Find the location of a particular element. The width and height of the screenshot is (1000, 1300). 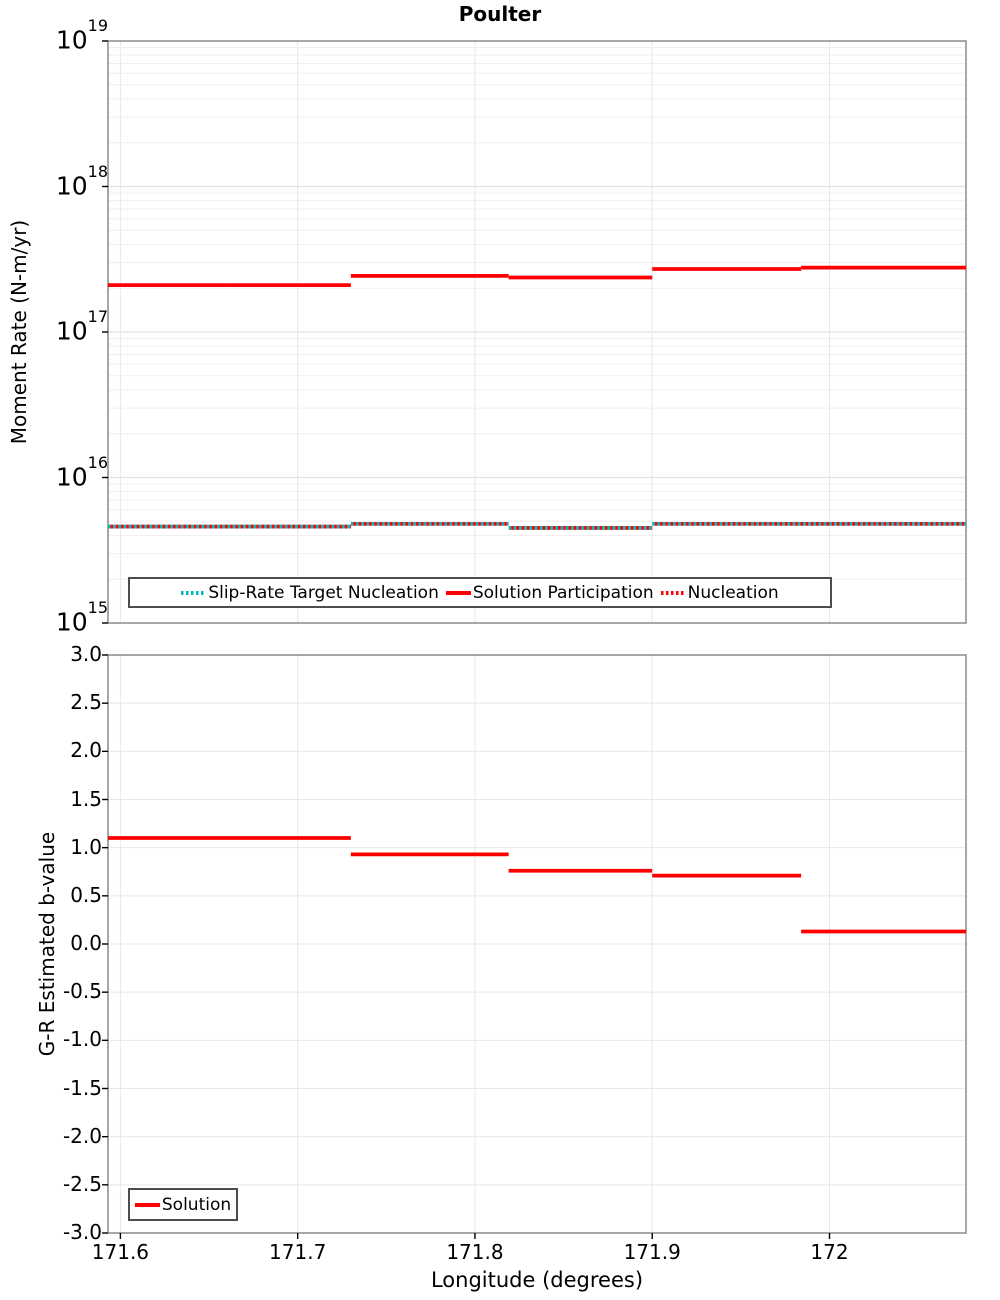

y-tick-label: 2.5 is located at coordinates (86, 702).